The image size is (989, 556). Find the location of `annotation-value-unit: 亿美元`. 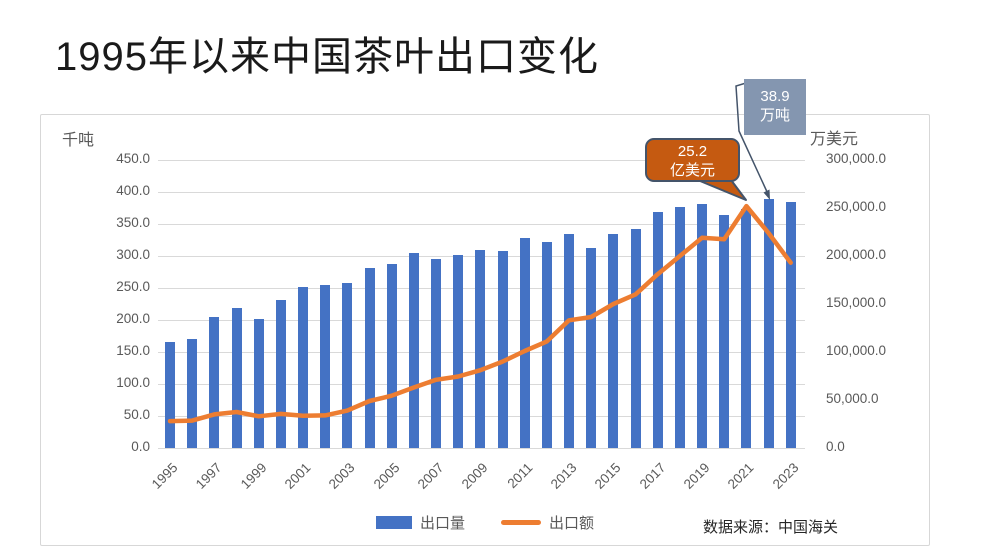

annotation-value-unit: 亿美元 is located at coordinates (692, 170).